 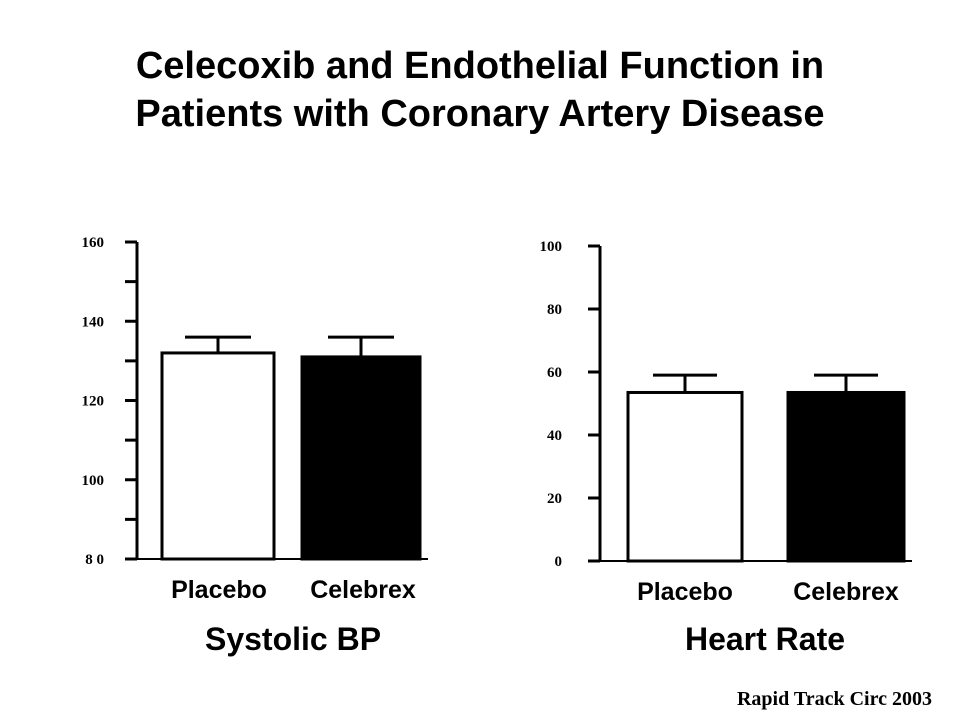 What do you see at coordinates (480, 114) in the screenshot?
I see `page-title-line-2: Patients with Coronary Artery Disease` at bounding box center [480, 114].